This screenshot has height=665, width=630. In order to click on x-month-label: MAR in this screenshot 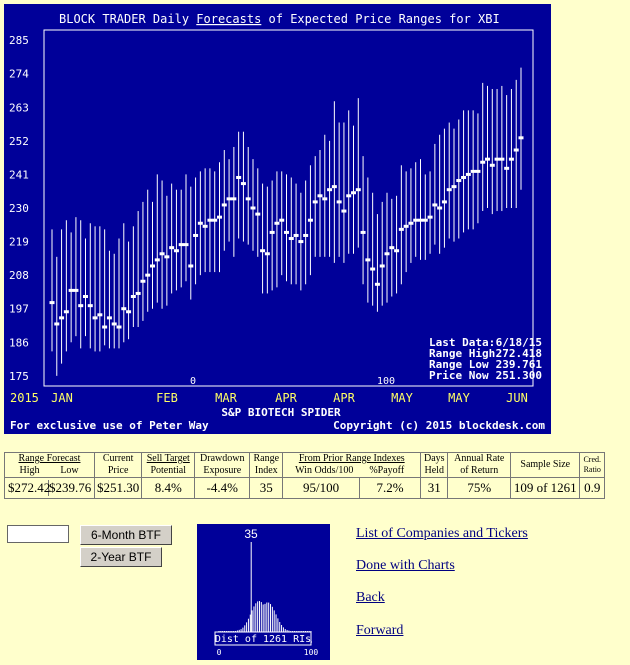, I will do `click(226, 398)`.